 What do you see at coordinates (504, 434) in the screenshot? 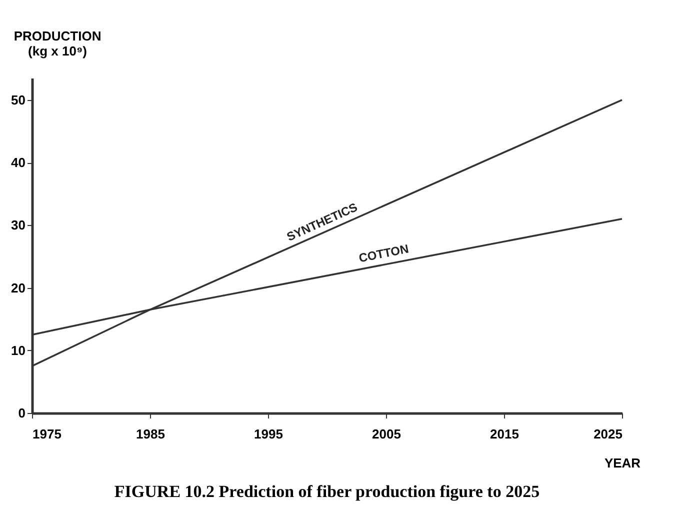
I see `x-tick-label: 2015` at bounding box center [504, 434].